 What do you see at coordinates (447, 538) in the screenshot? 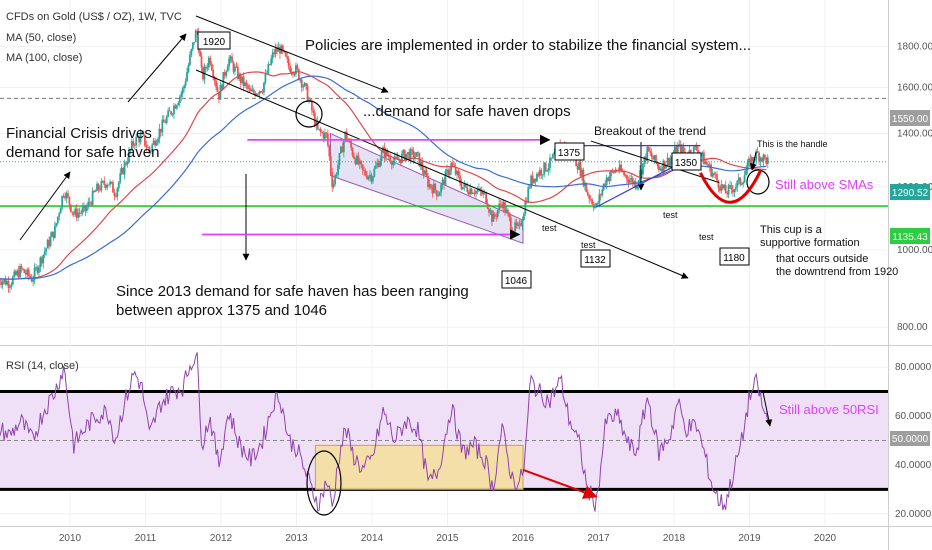
I see `time-tick-label: 2015` at bounding box center [447, 538].